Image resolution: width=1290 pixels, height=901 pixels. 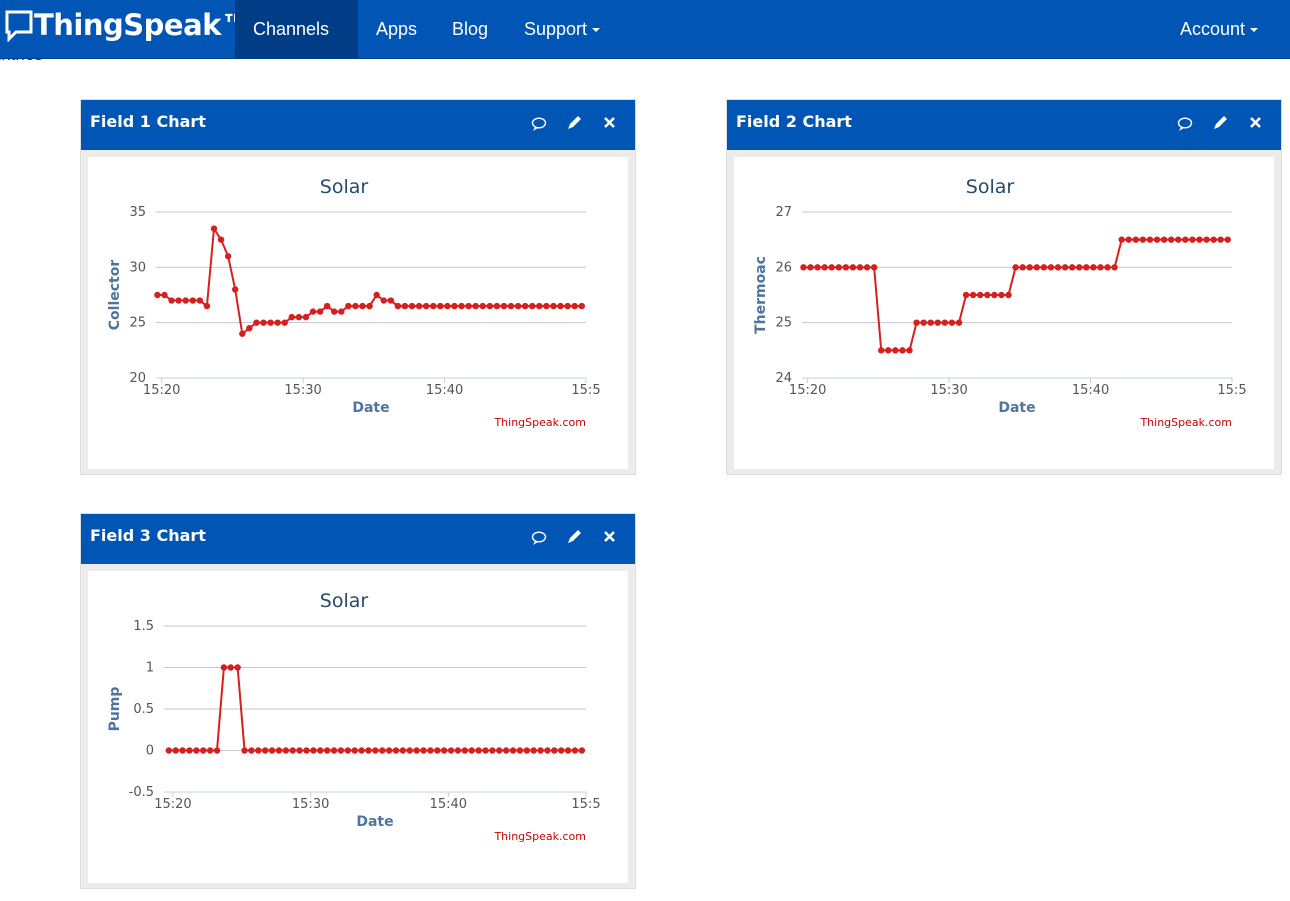 What do you see at coordinates (143, 626) in the screenshot?
I see `y-tick-label: 1.5` at bounding box center [143, 626].